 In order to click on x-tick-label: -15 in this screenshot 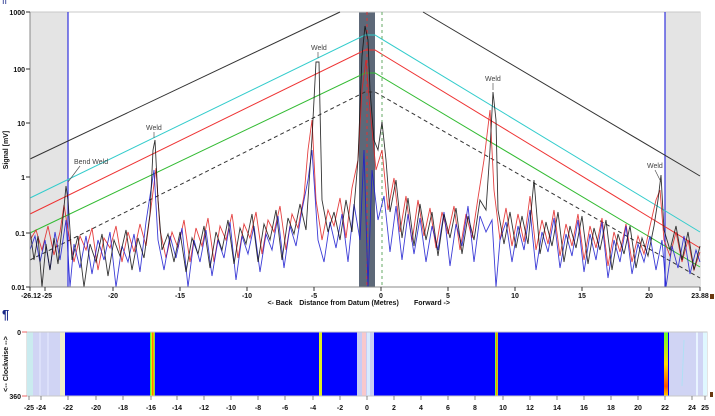, I will do `click(180, 296)`.